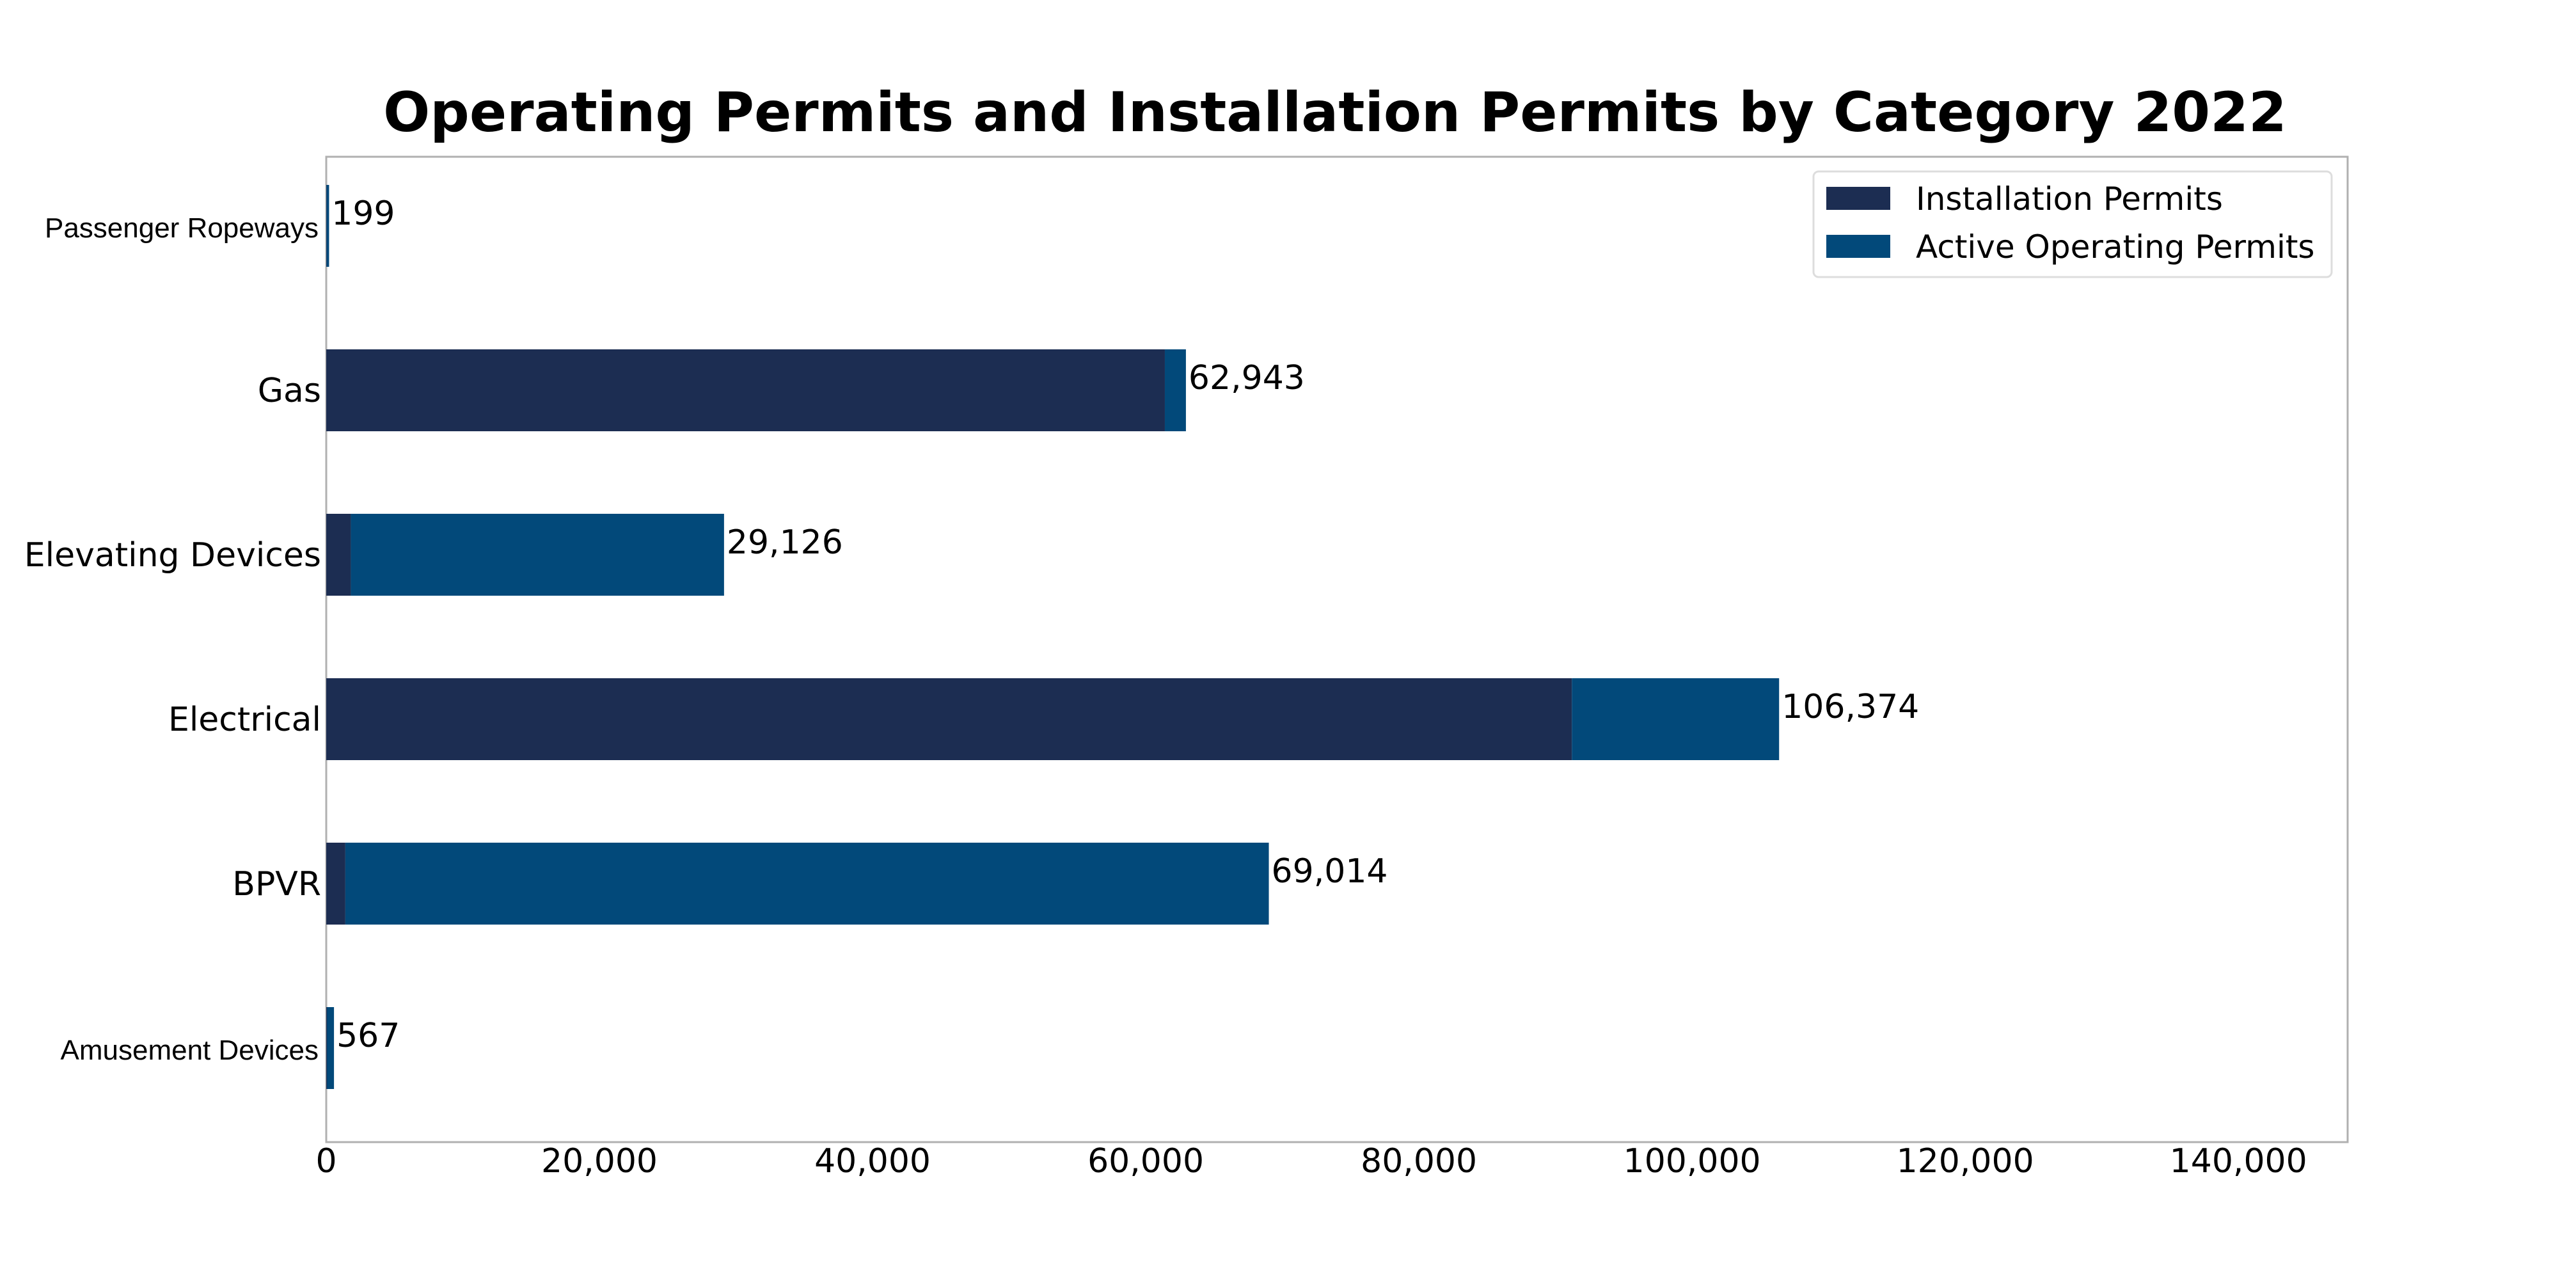 Image resolution: width=2576 pixels, height=1288 pixels. I want to click on bar-operating-amusement-devices, so click(331, 1048).